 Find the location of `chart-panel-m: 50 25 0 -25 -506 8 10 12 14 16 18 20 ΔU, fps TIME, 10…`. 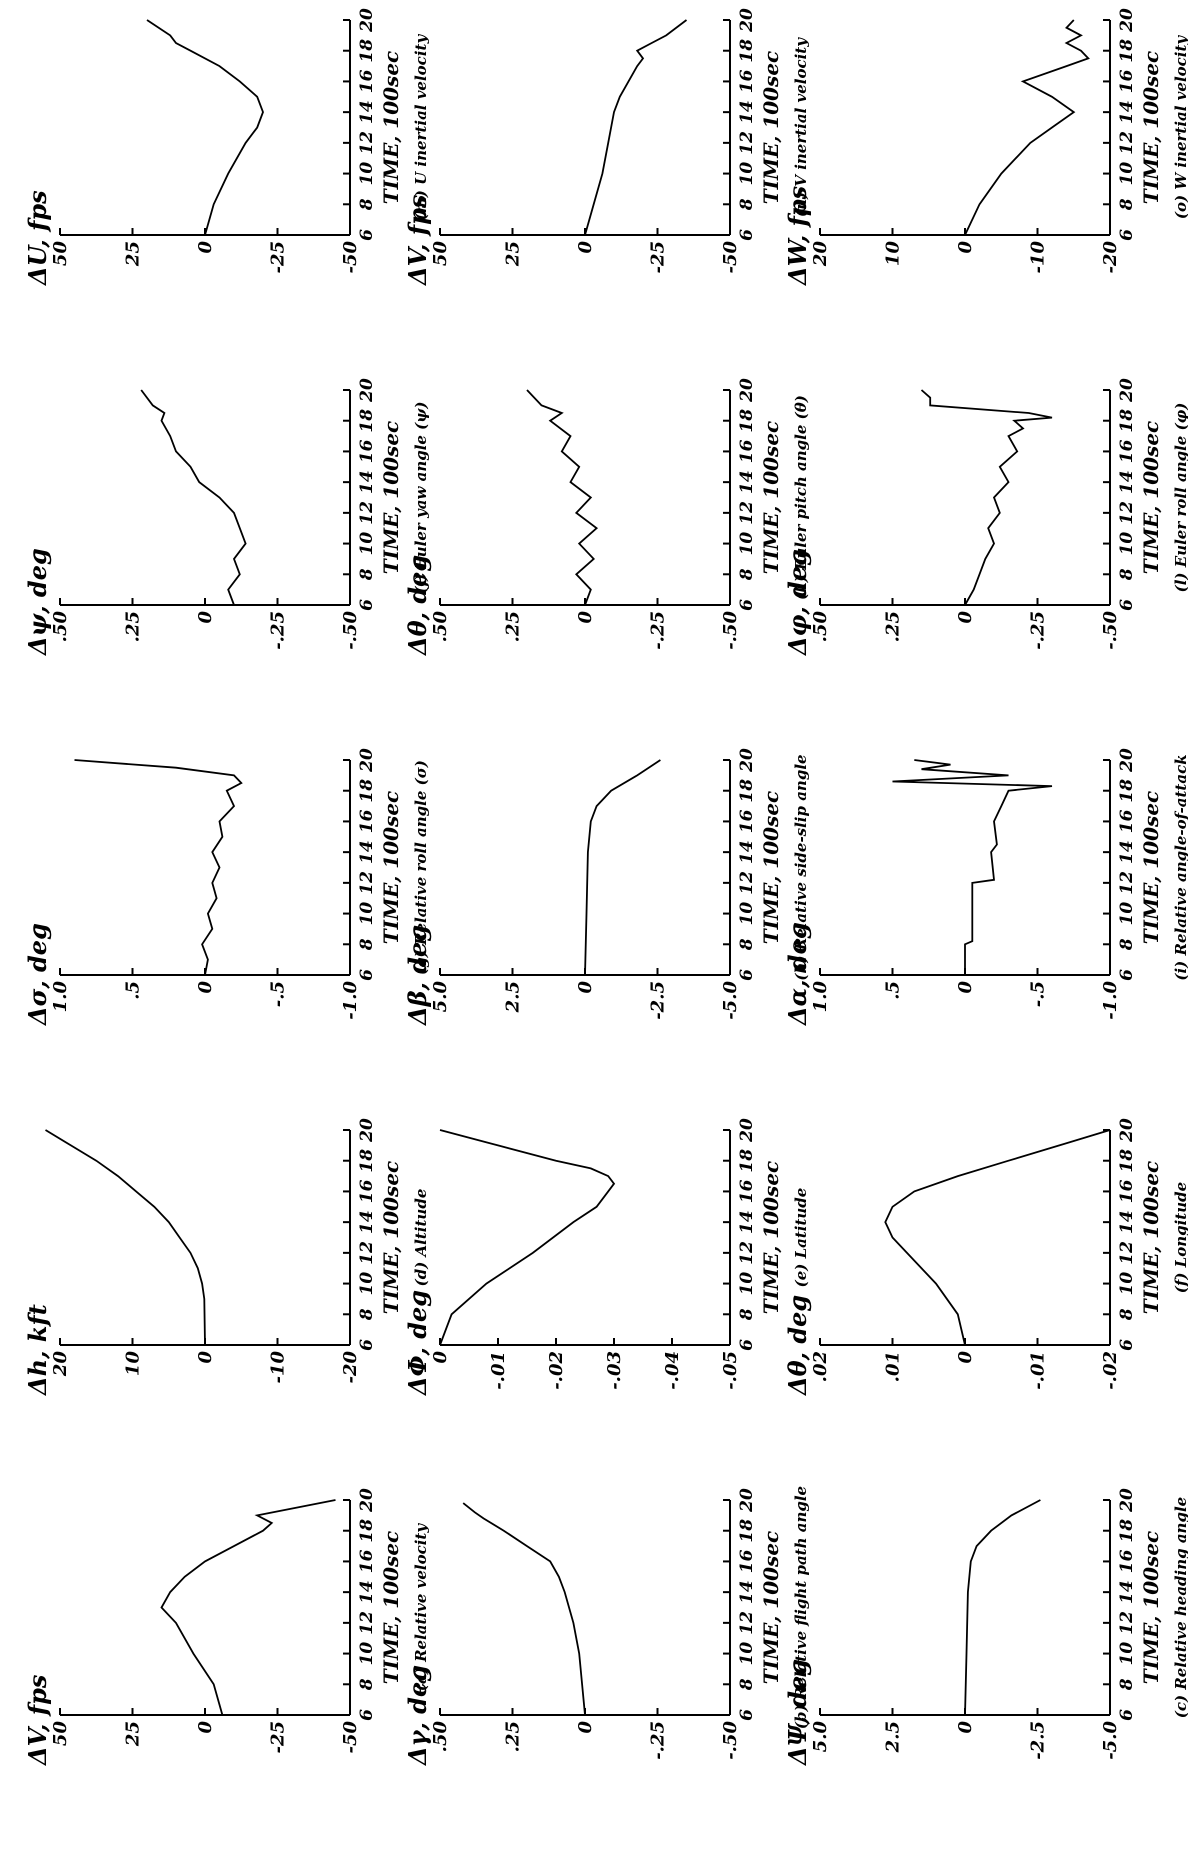

chart-panel-m: 50 25 0 -25 -506 8 10 12 14 16 18 20 ΔU, fps TIME, 10… is located at coordinates (226, 147).